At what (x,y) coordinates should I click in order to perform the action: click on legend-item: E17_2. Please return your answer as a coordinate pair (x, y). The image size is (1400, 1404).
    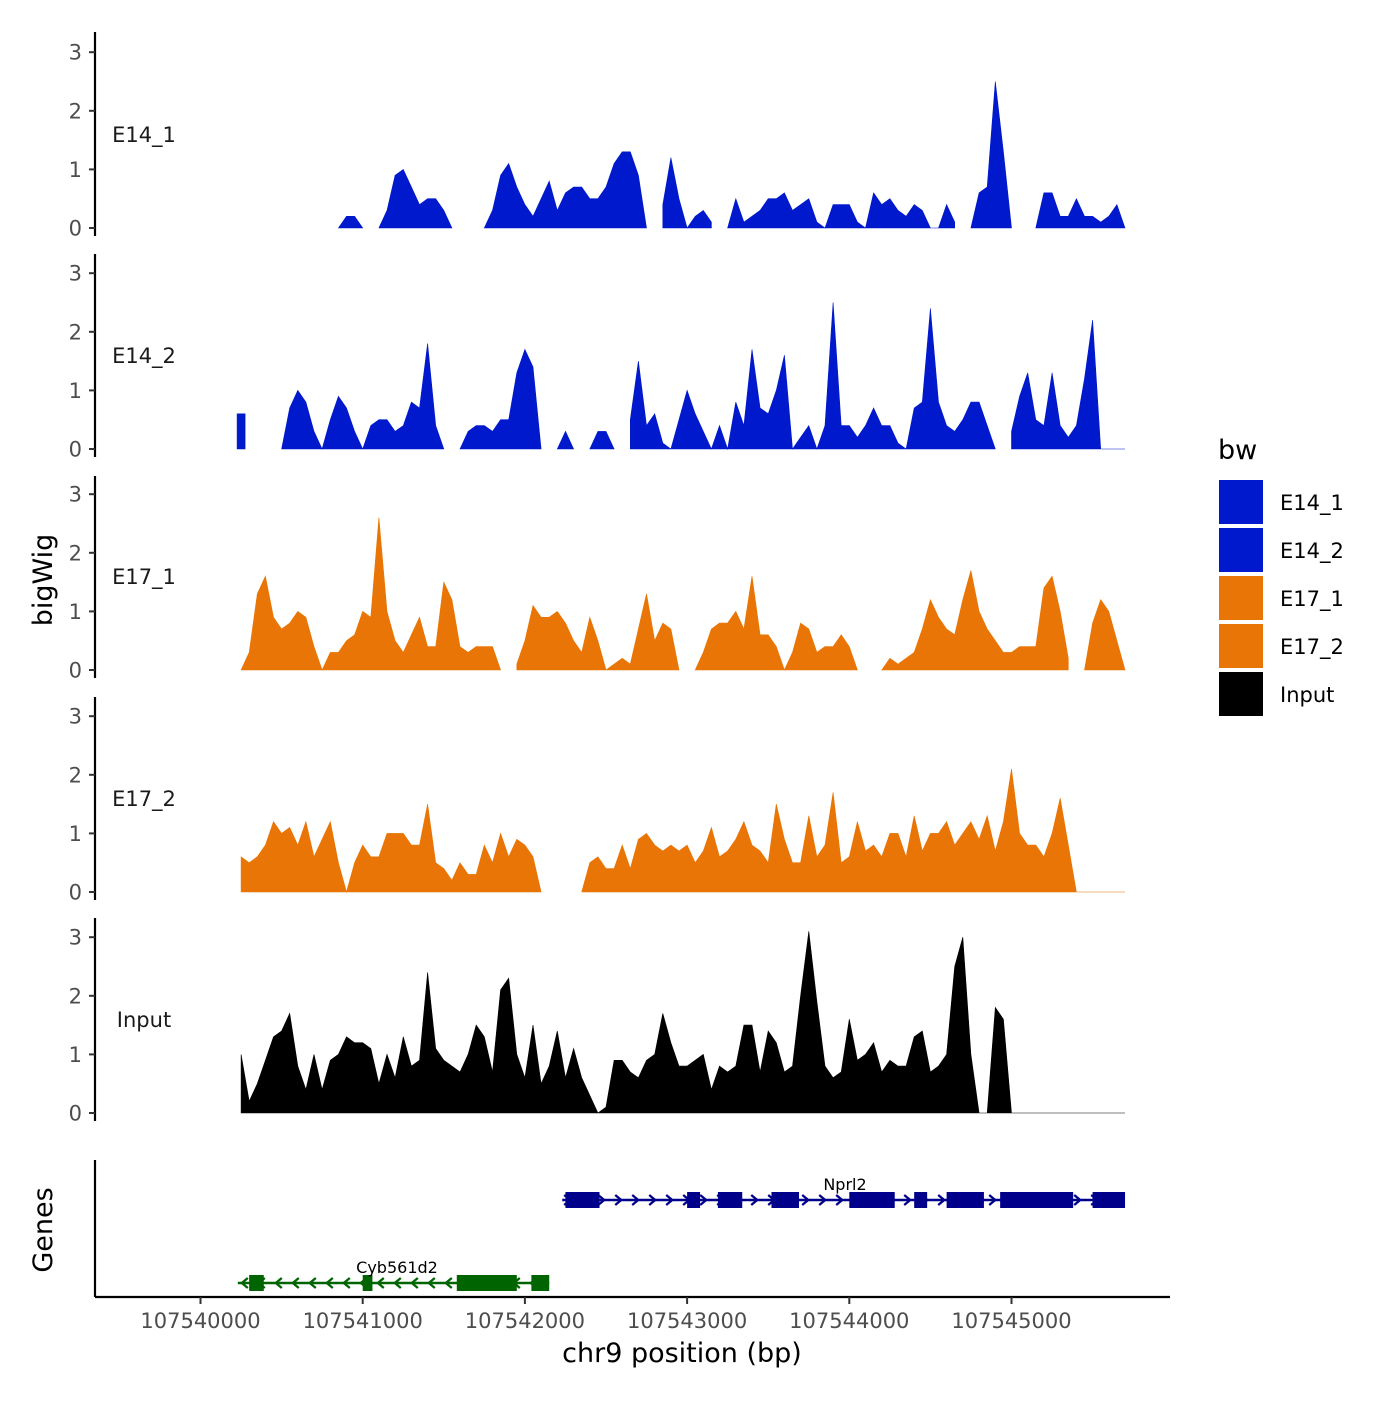
    Looking at the image, I should click on (1281, 646).